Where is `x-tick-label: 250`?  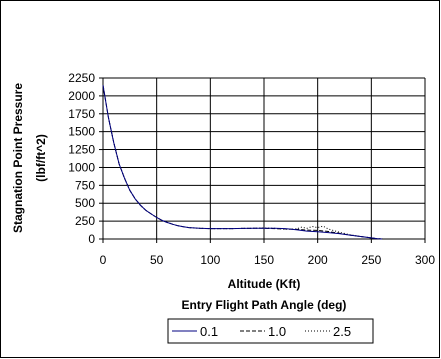 x-tick-label: 250 is located at coordinates (371, 260).